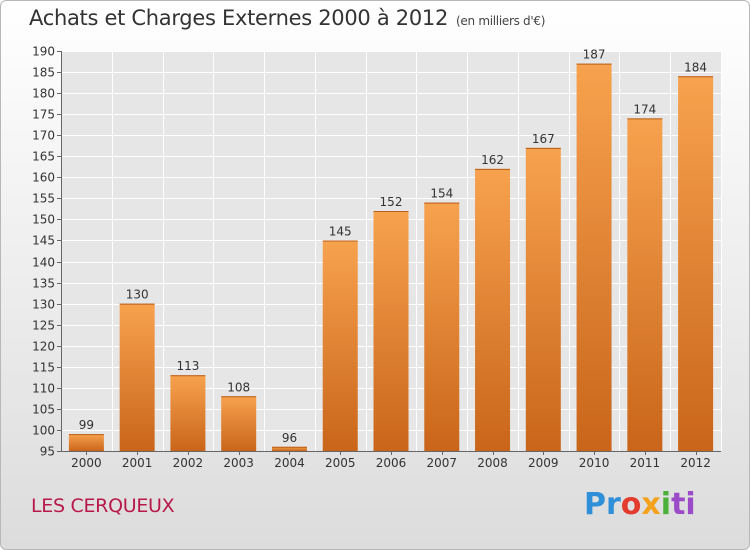  I want to click on y-tick-label: 125, so click(43, 326).